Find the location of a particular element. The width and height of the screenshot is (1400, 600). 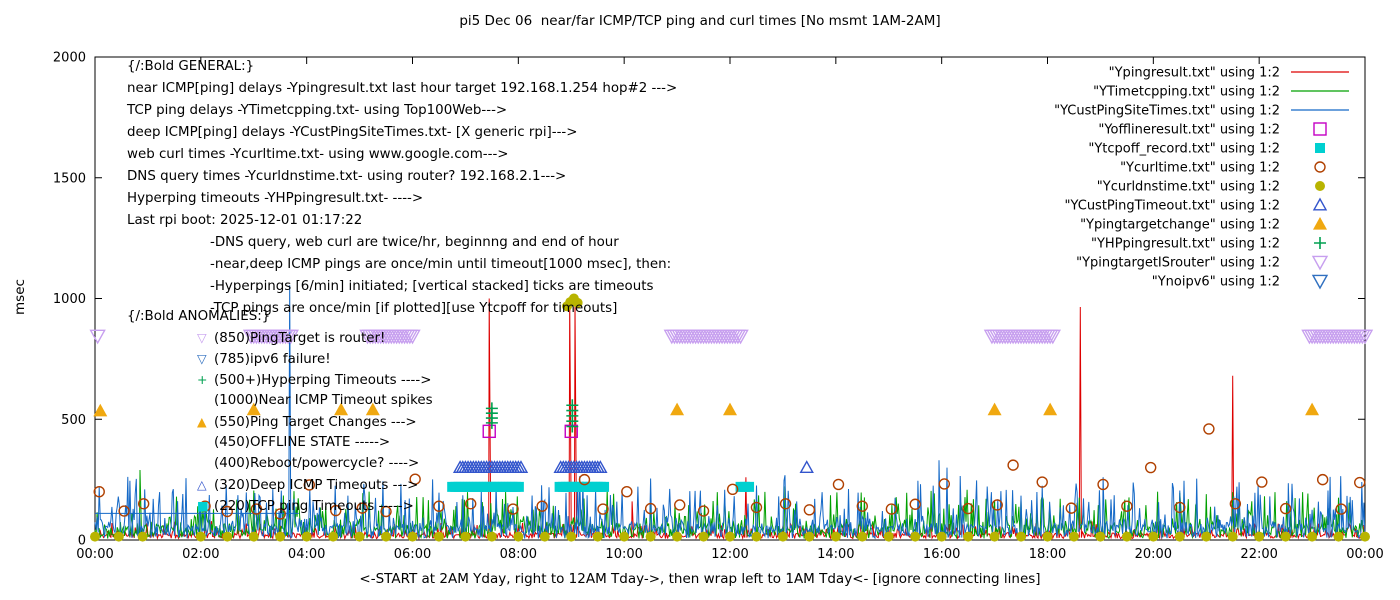

legend-item-YCustPingTimeout: "YCustPingTimeout.txt" using 1:2 is located at coordinates (1196, 205).